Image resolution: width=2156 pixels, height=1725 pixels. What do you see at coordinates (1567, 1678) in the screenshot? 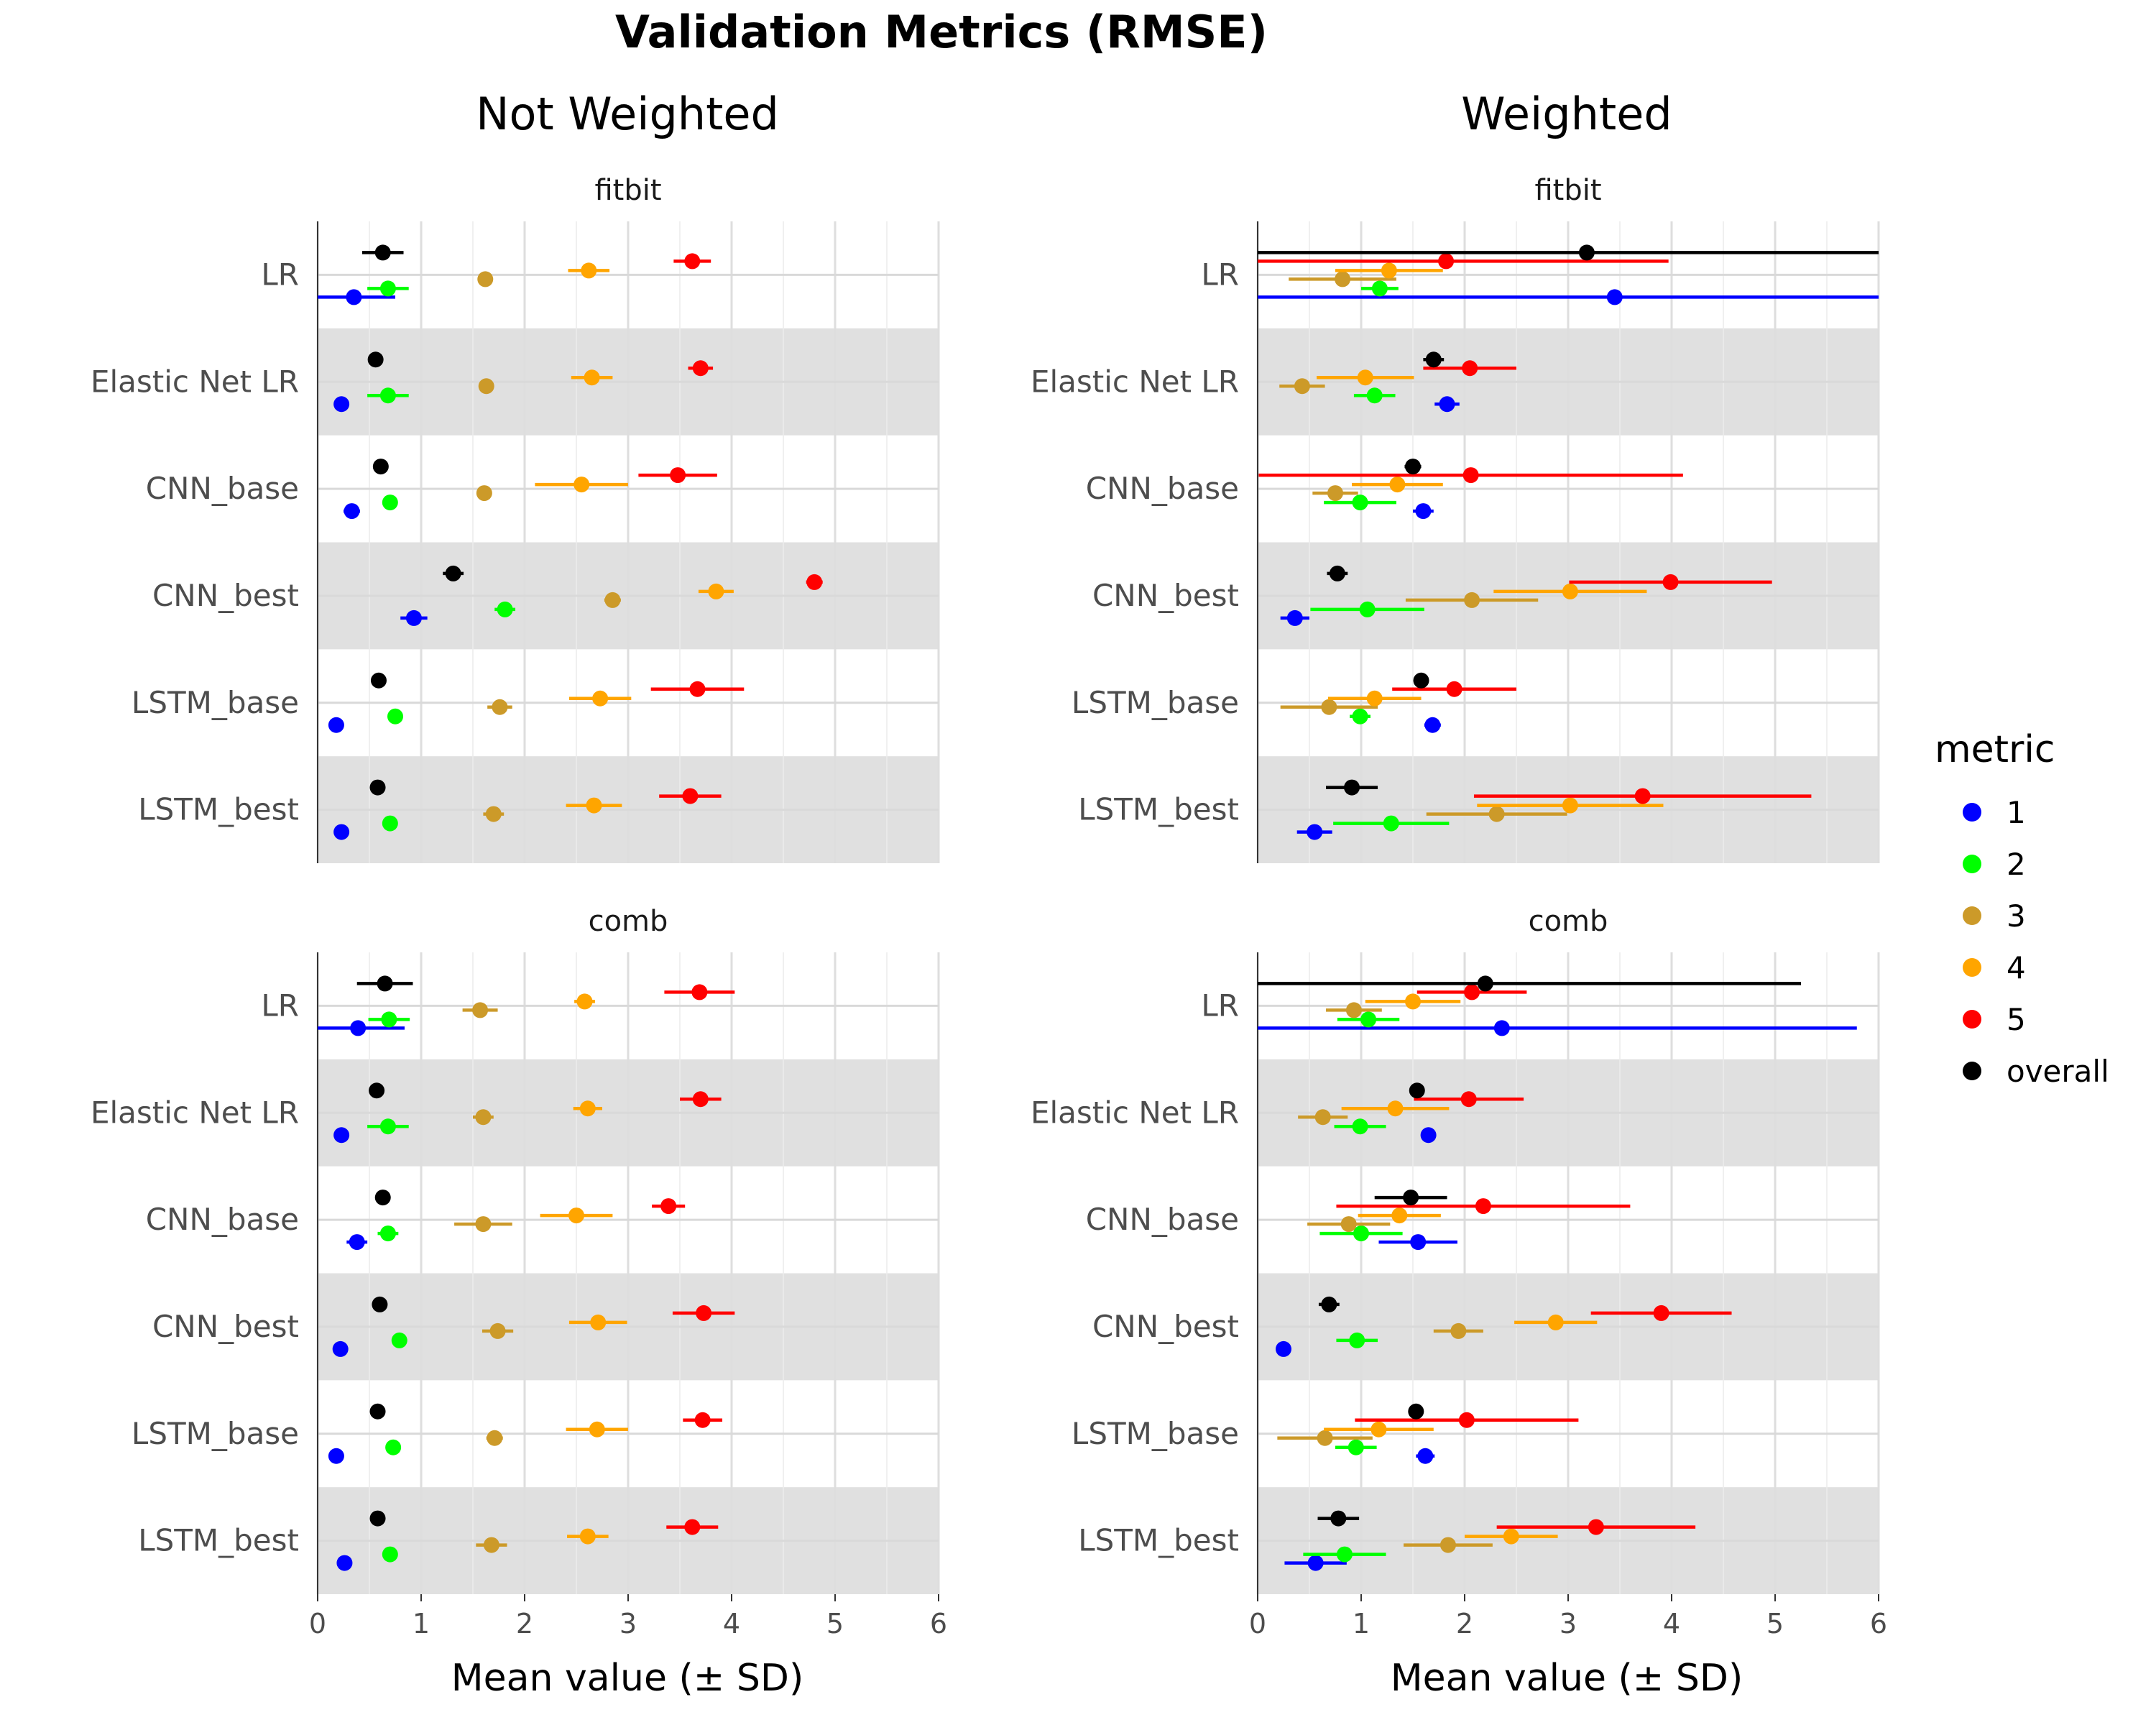
I see `x-axis-label-weighted: Mean value (± SD)` at bounding box center [1567, 1678].